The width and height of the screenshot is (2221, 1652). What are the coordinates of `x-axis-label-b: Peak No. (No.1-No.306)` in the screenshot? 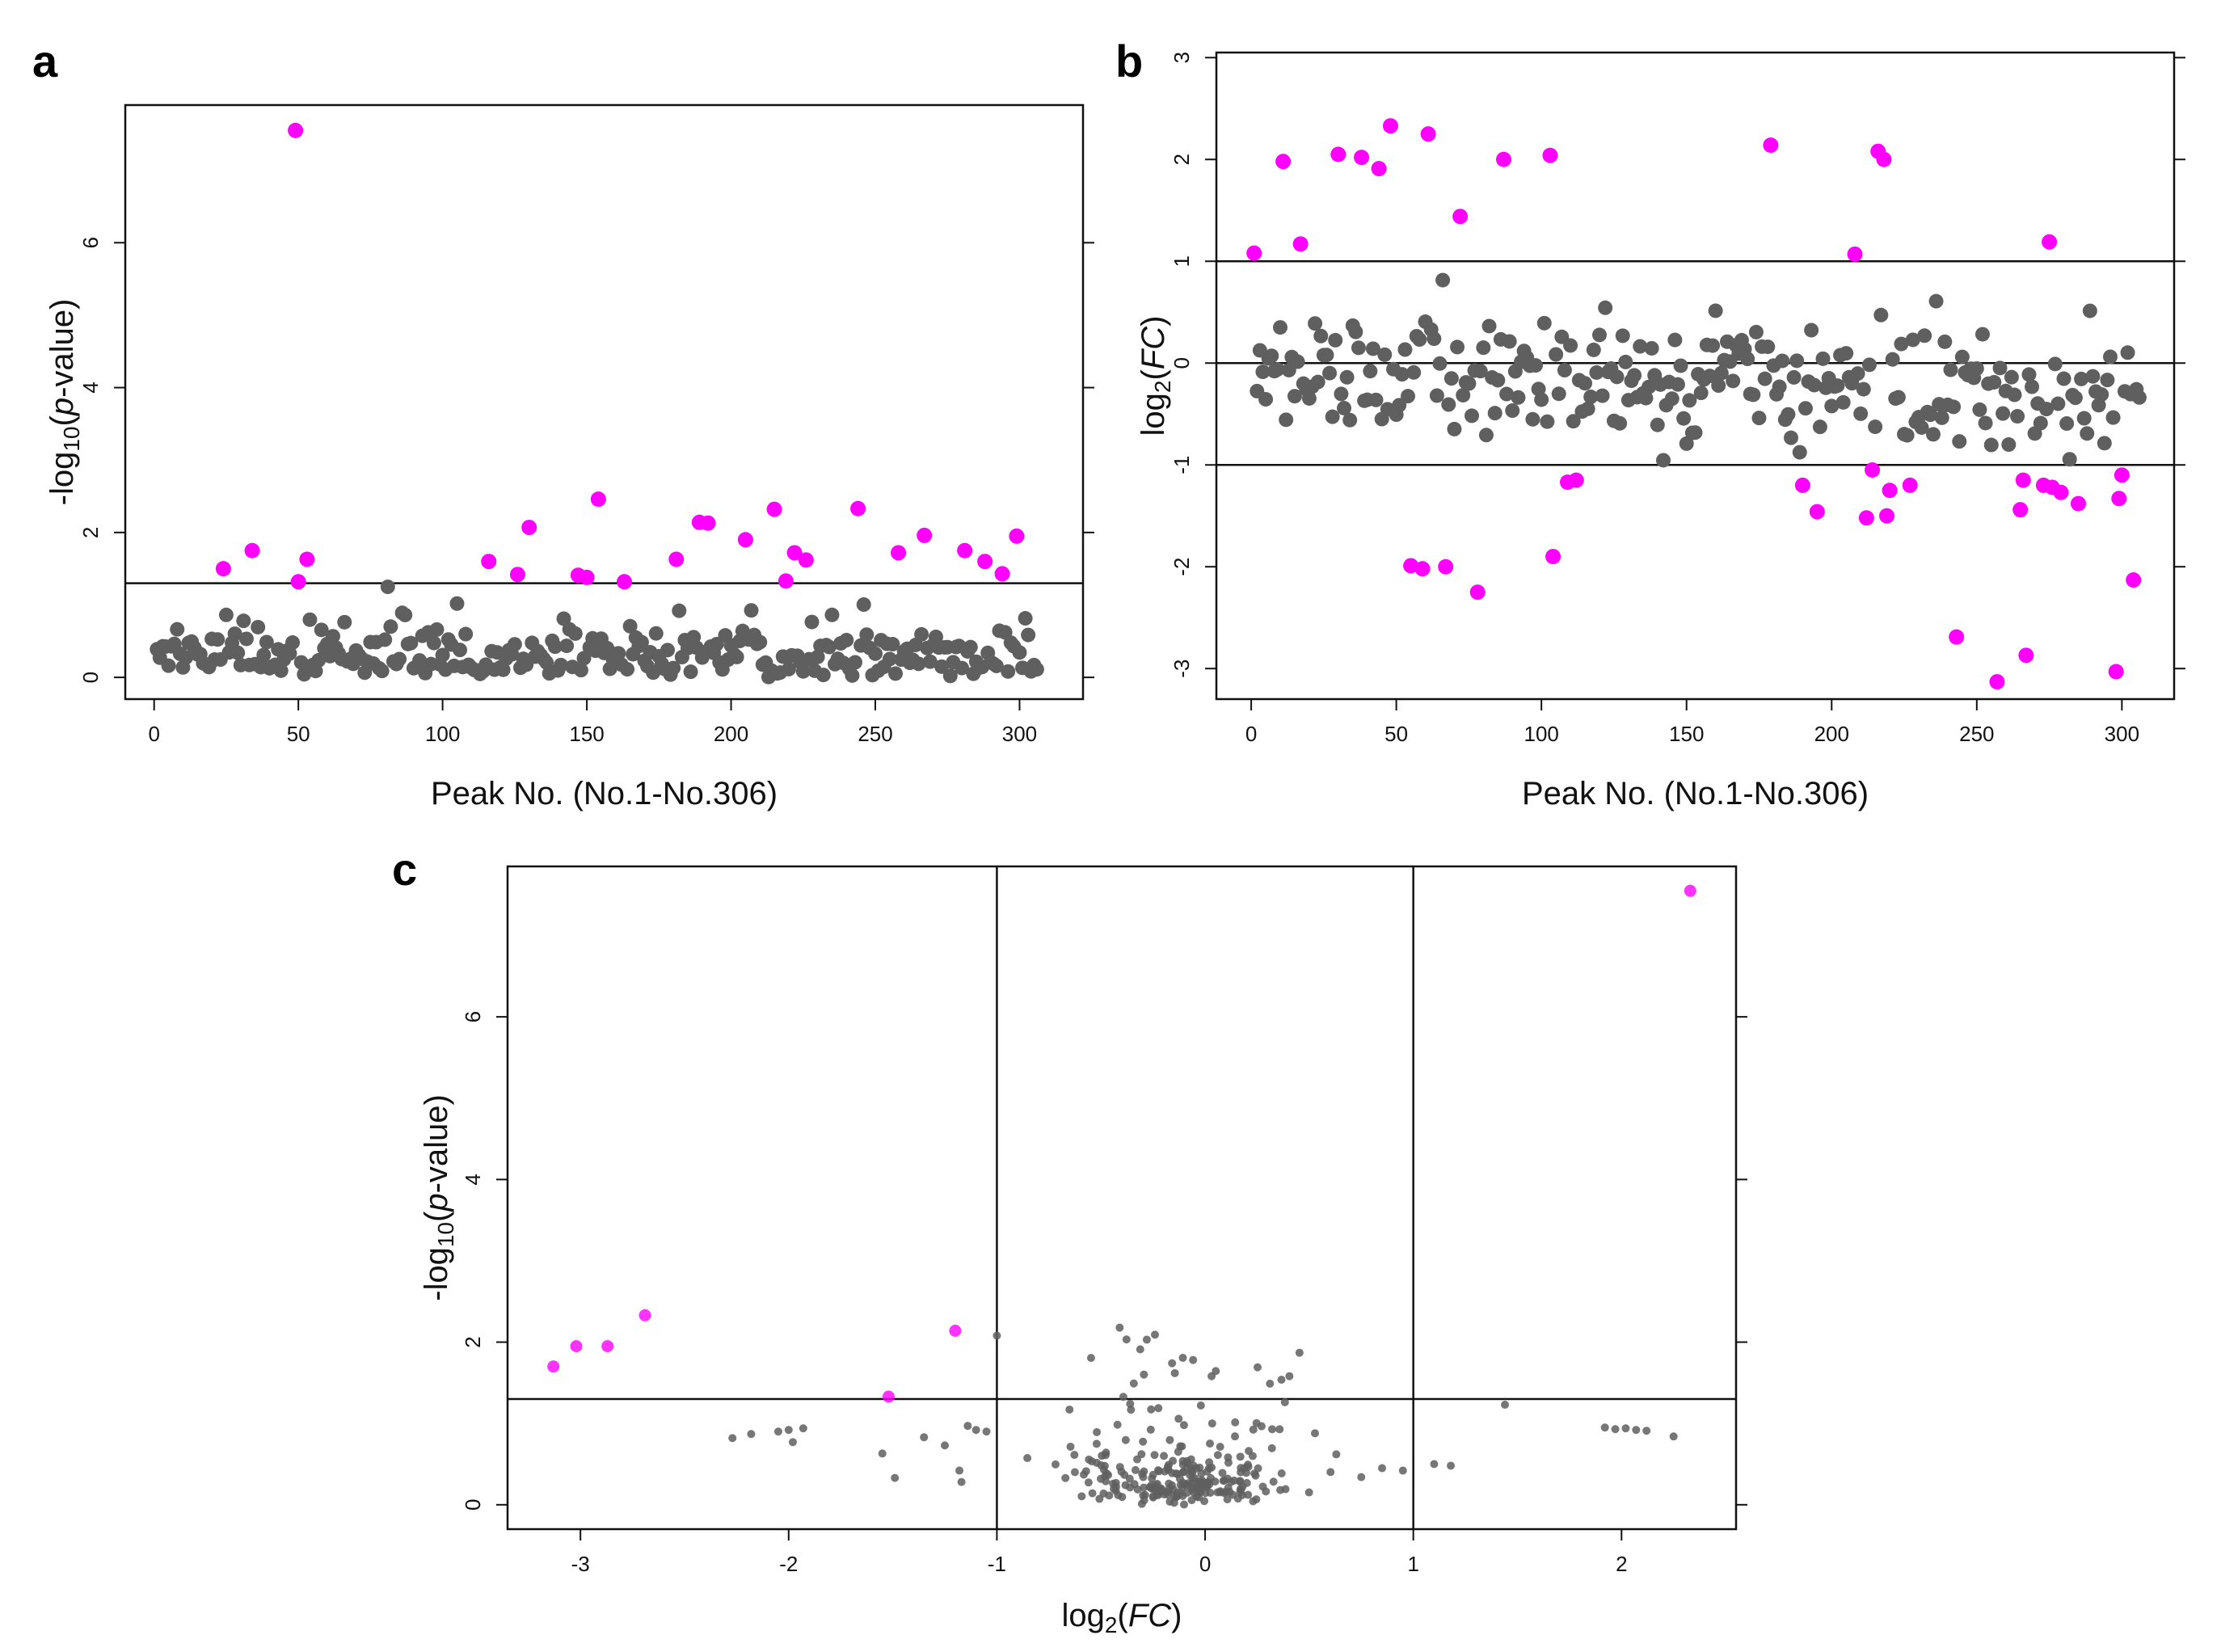 It's located at (1695, 793).